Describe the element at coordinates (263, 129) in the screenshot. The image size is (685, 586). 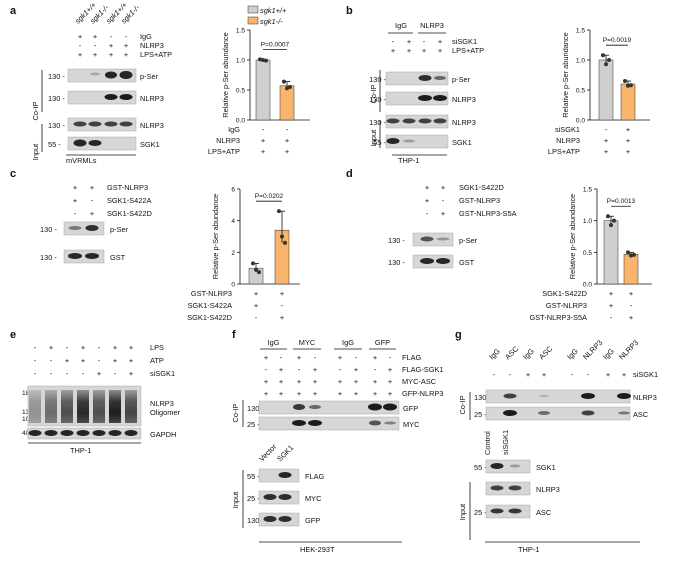
I see `x-row-mark: -` at that location.